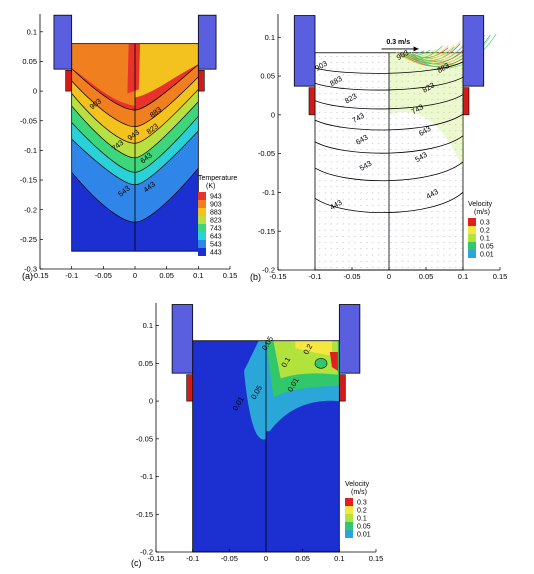  What do you see at coordinates (426, 276) in the screenshot?
I see `x-tick-label: 0.05` at bounding box center [426, 276].